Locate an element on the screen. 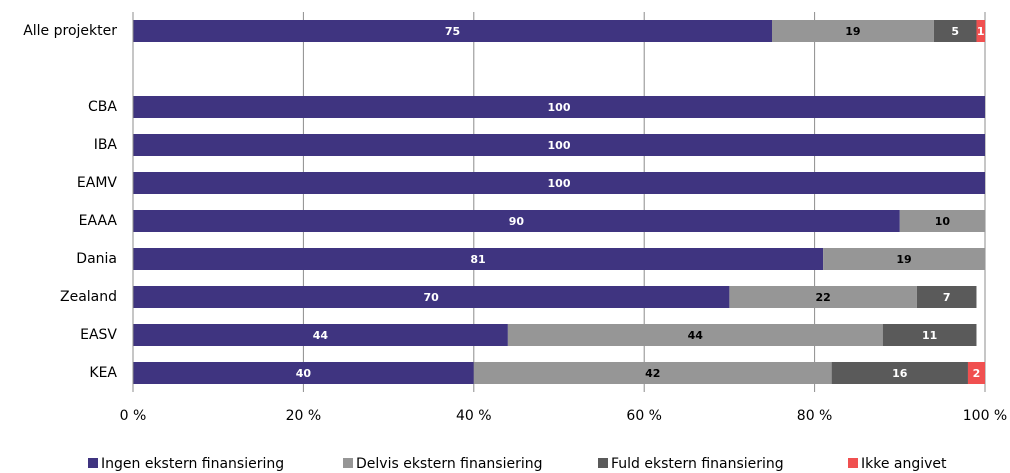  y-tick-label: IBA is located at coordinates (106, 145).